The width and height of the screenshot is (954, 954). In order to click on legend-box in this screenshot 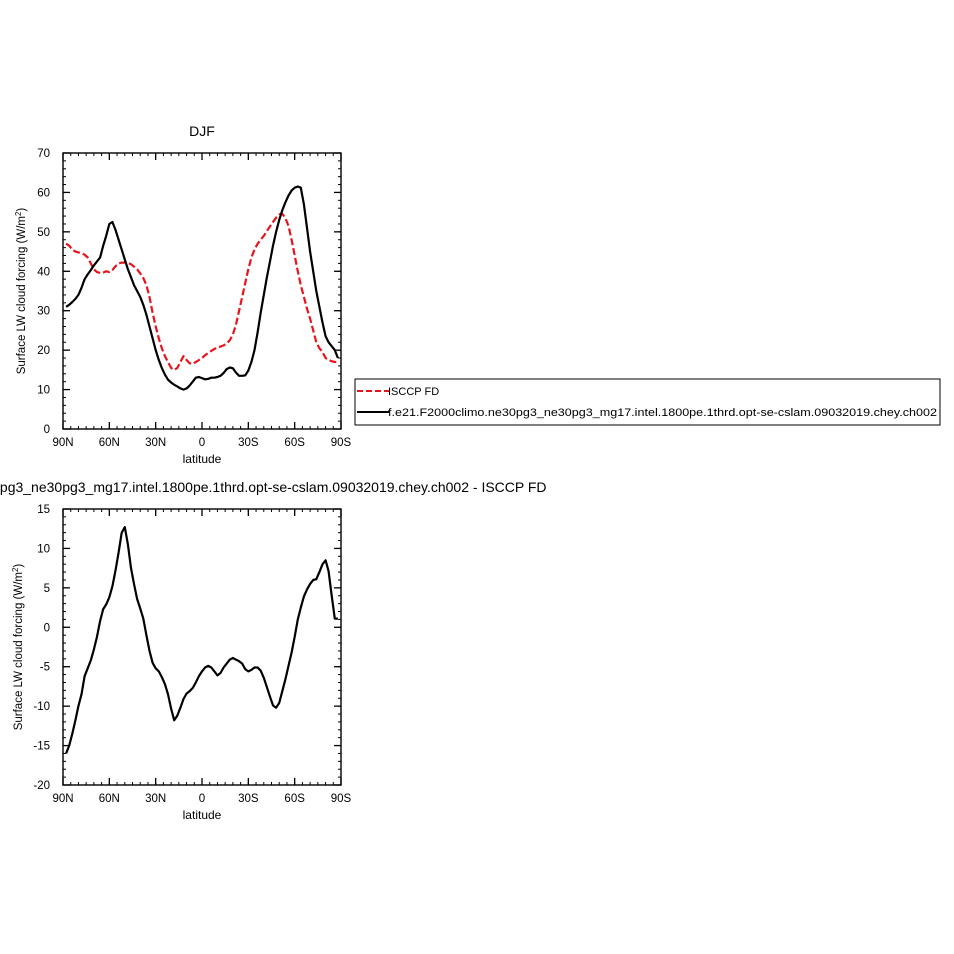, I will do `click(647, 402)`.